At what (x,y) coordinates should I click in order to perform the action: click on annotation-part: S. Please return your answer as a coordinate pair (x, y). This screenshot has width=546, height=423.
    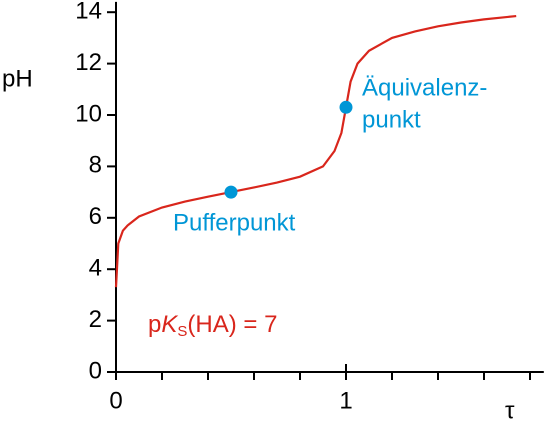
    Looking at the image, I should click on (182, 331).